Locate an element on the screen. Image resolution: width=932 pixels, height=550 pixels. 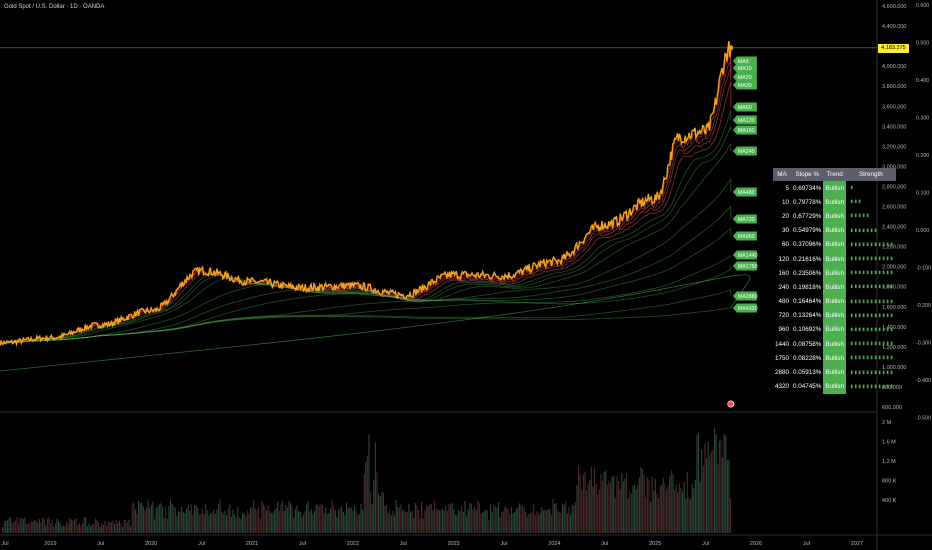
ma-tag: MA4320 is located at coordinates (745, 308).